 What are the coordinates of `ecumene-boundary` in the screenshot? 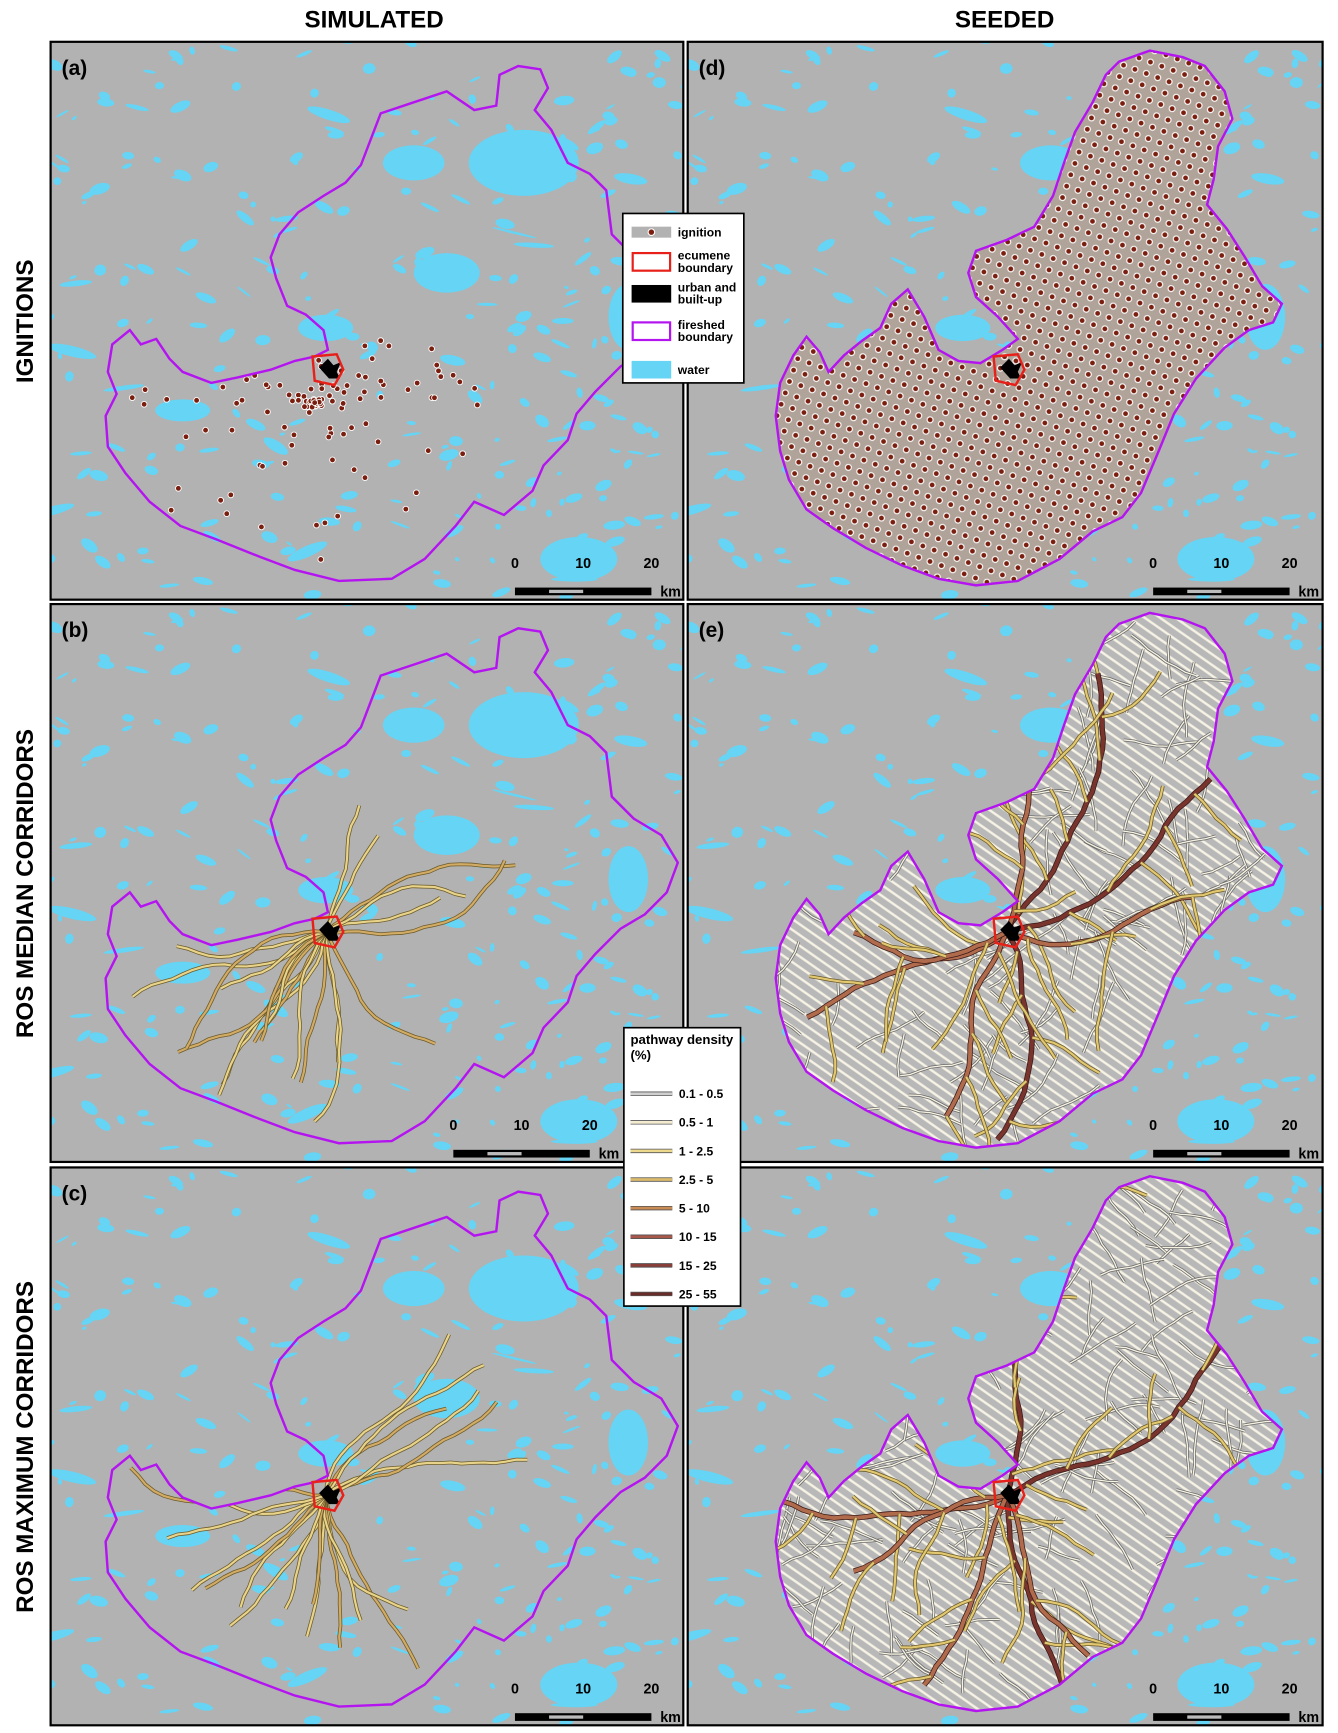 It's located at (1009, 1495).